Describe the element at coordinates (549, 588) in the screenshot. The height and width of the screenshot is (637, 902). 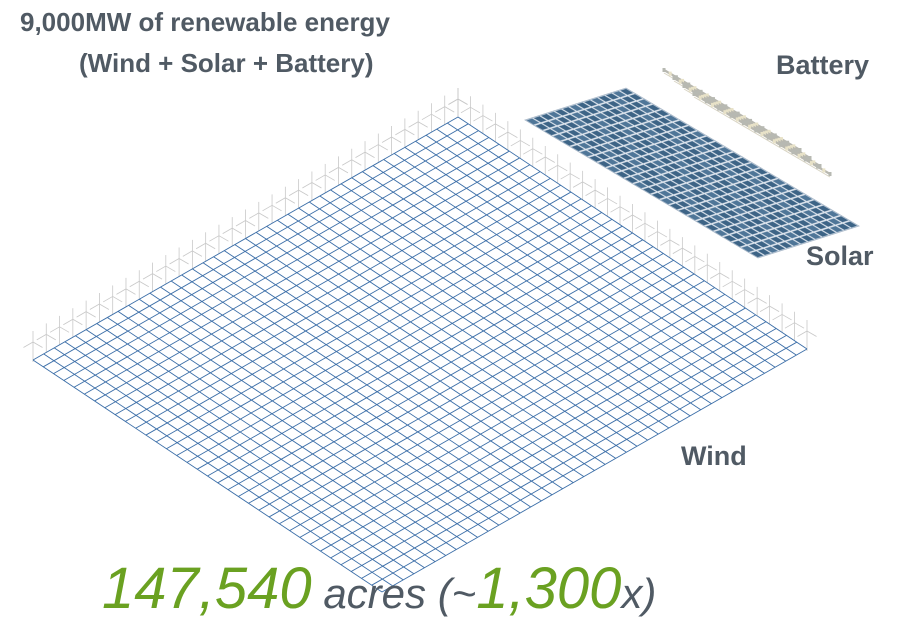
I see `multiplier-value: 1,300` at that location.